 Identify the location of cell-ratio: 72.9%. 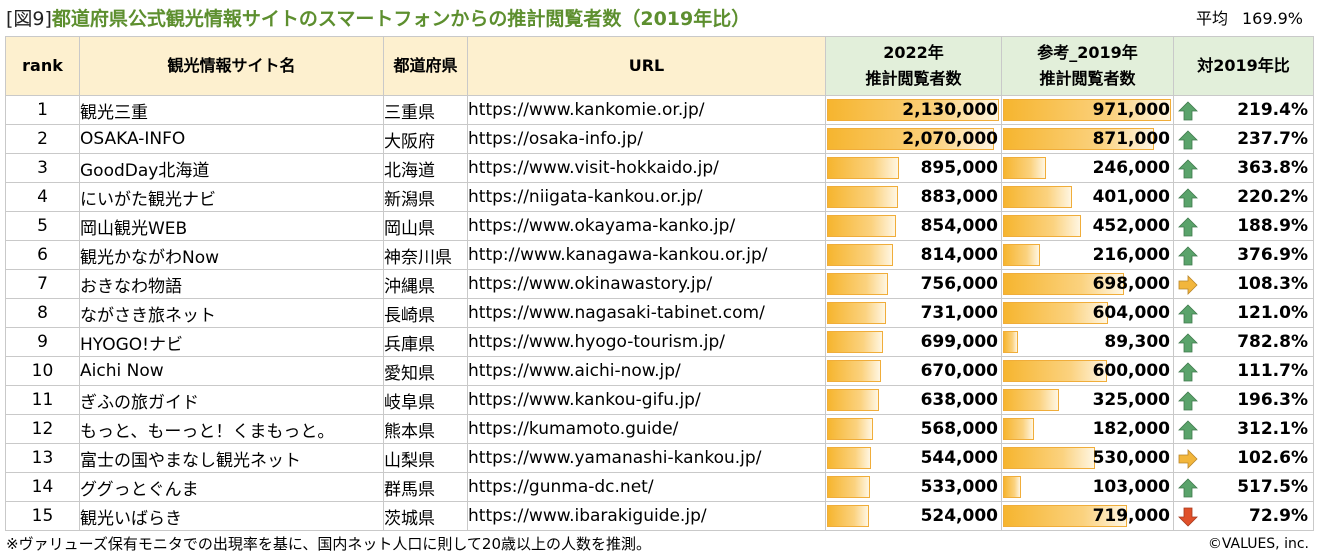
(1243, 516).